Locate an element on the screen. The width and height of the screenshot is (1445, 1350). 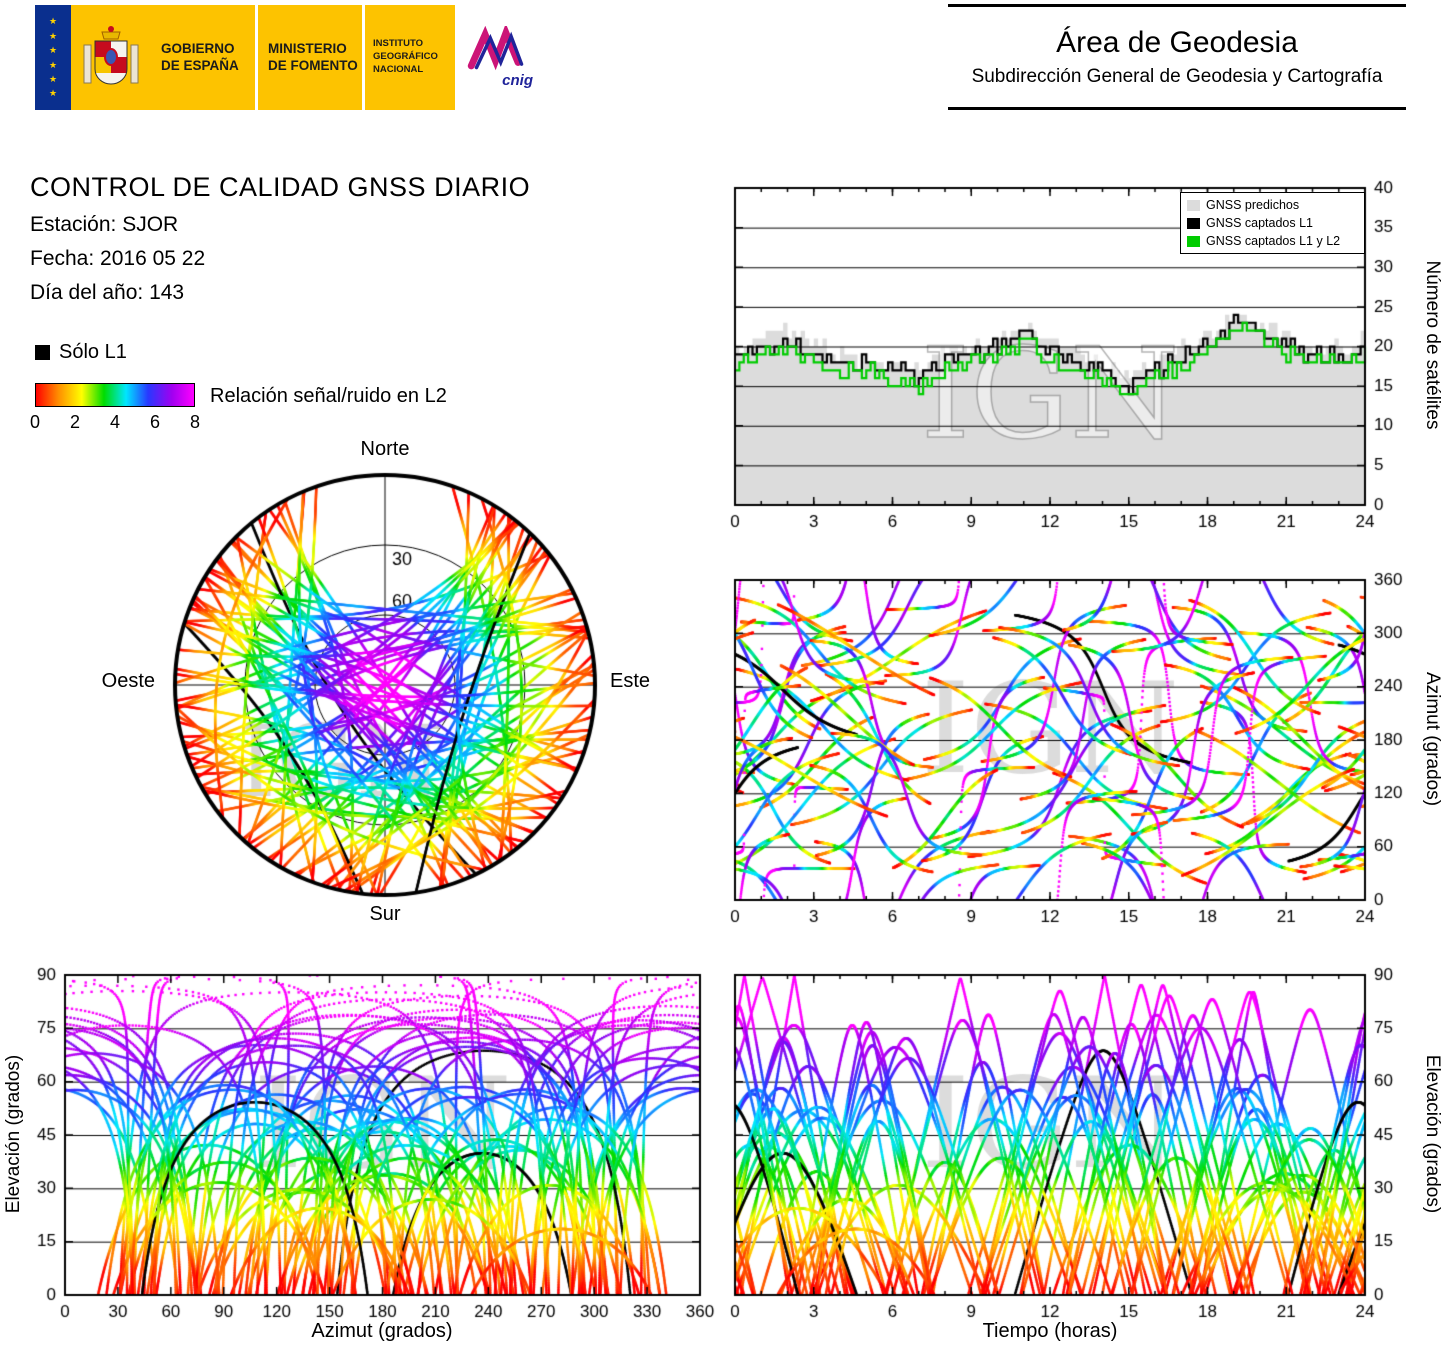
captados-l1l2-label: GNSS captados L1 y L2 is located at coordinates (1273, 241).